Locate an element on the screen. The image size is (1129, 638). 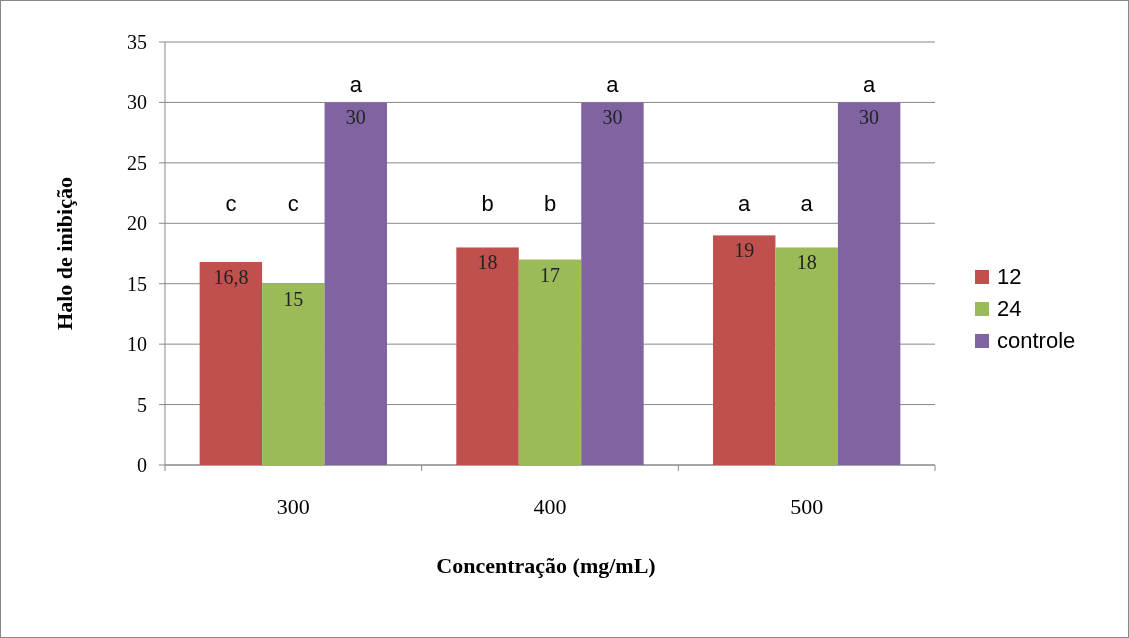
y-axis-title: Halo de inibição is located at coordinates (64, 253).